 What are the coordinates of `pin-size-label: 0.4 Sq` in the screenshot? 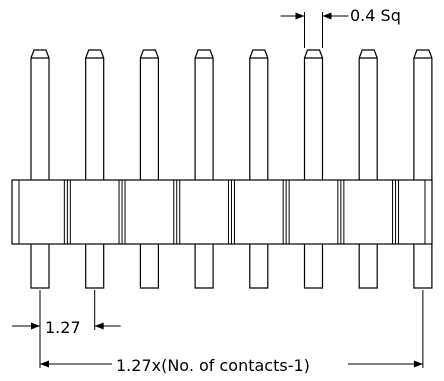 It's located at (375, 15).